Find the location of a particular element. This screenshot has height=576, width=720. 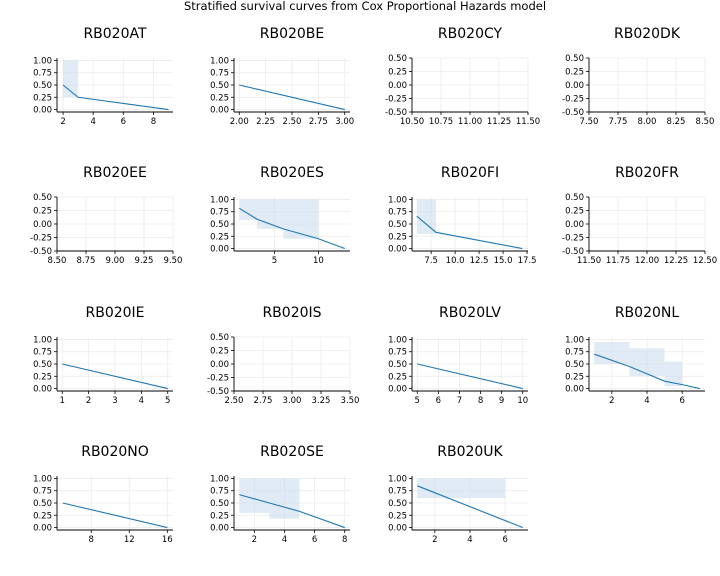

x-tick-label: 9 is located at coordinates (501, 401).